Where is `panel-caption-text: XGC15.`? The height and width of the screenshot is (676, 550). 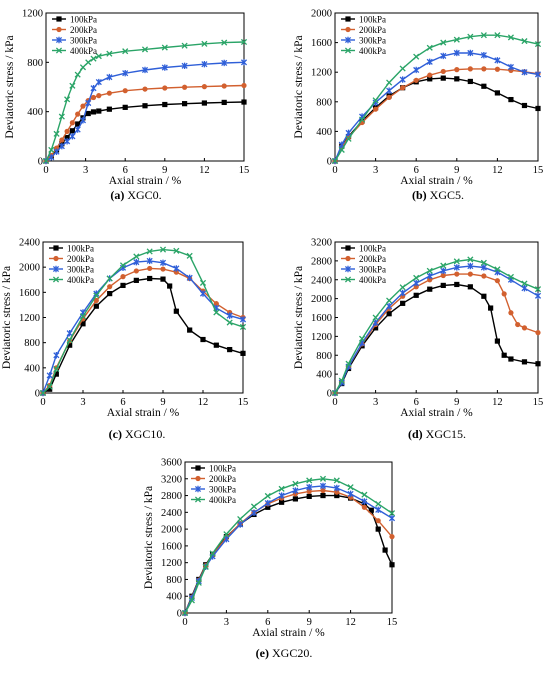
panel-caption-text: XGC15. is located at coordinates (446, 434).